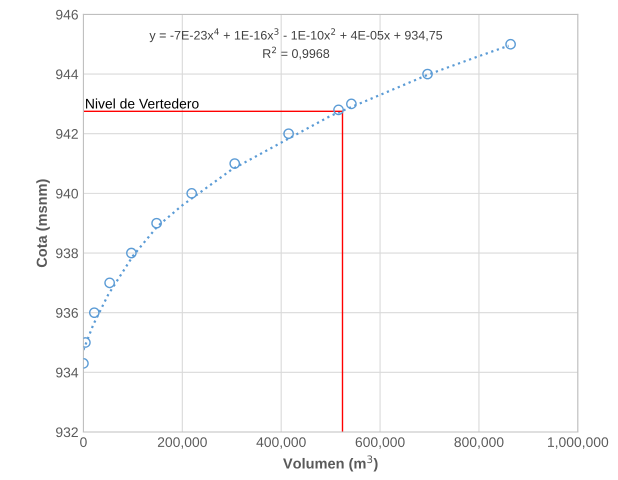 This screenshot has height=480, width=618. I want to click on annotation: R$^{2}$ = 0,9968, so click(296, 53).